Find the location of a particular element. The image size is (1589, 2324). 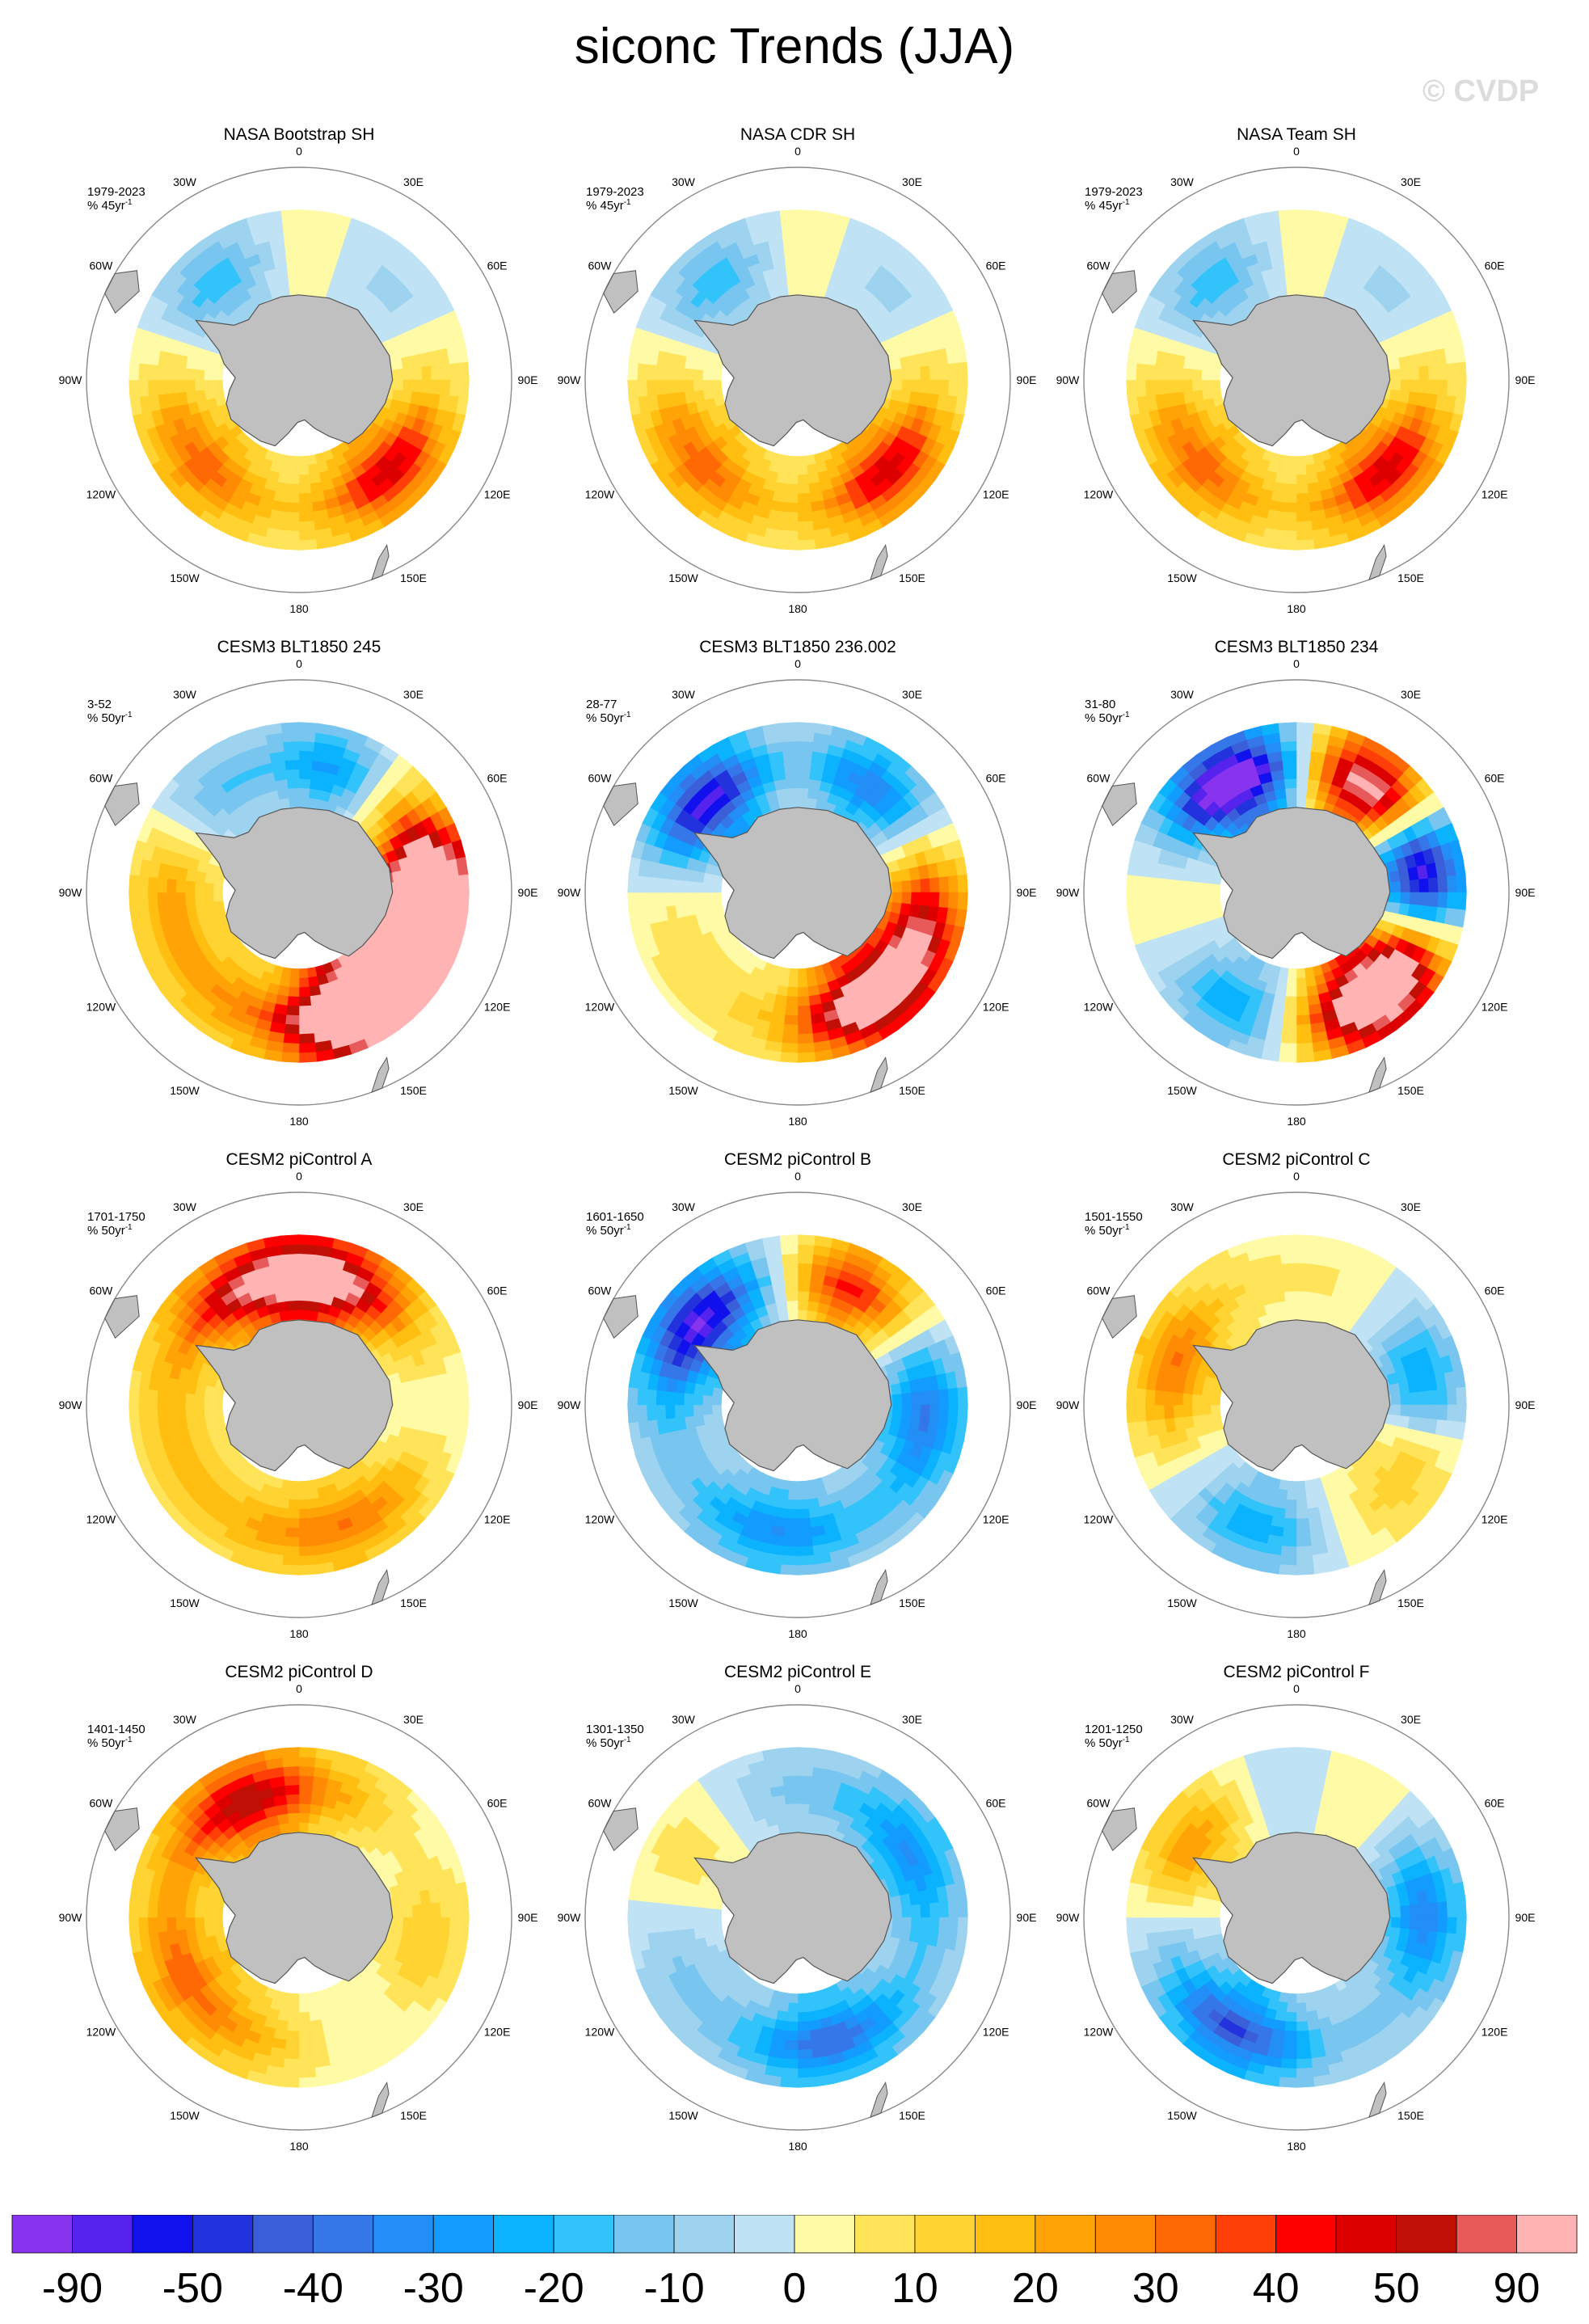

panel-title: NASA Bootstrap SH is located at coordinates (299, 134).